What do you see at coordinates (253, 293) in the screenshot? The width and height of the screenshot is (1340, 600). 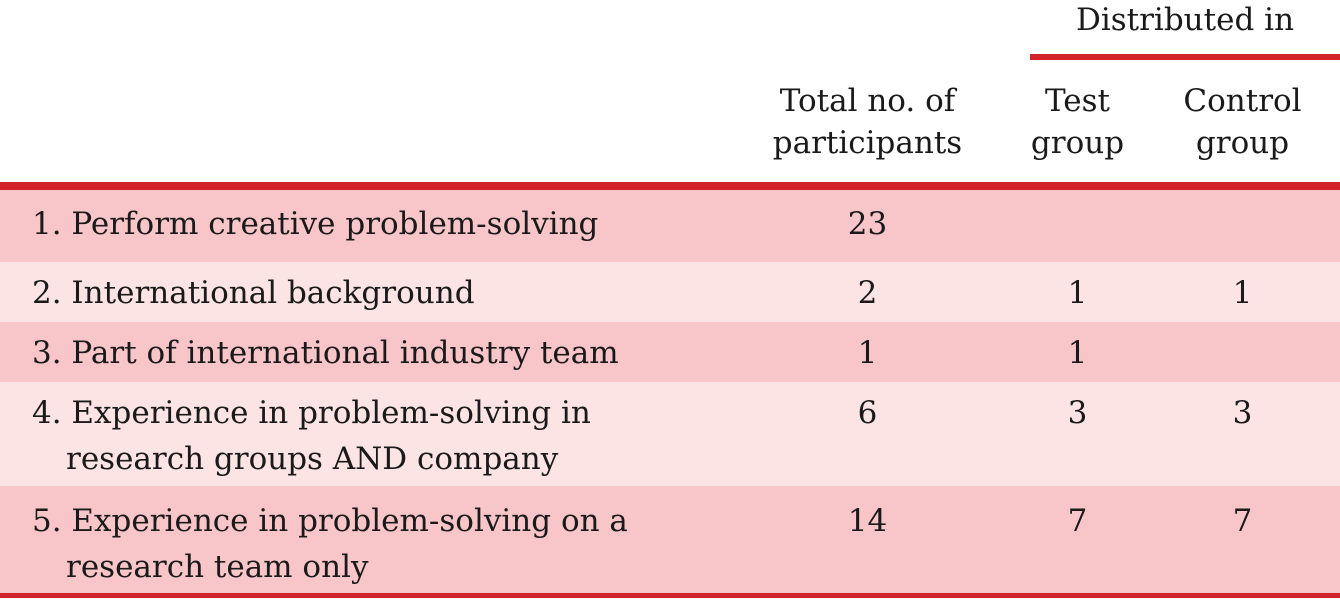 I see `row-label: 2. International background` at bounding box center [253, 293].